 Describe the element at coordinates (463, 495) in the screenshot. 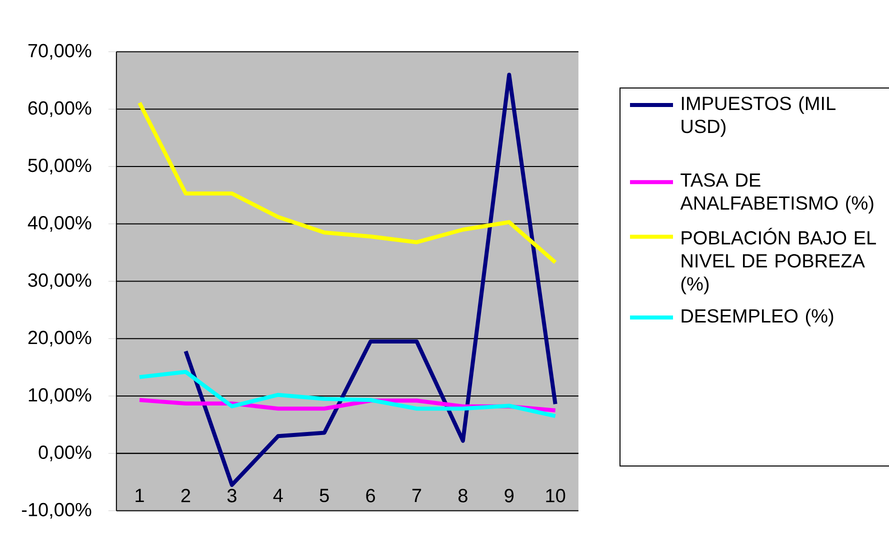

I see `x-tick-label: 8` at that location.